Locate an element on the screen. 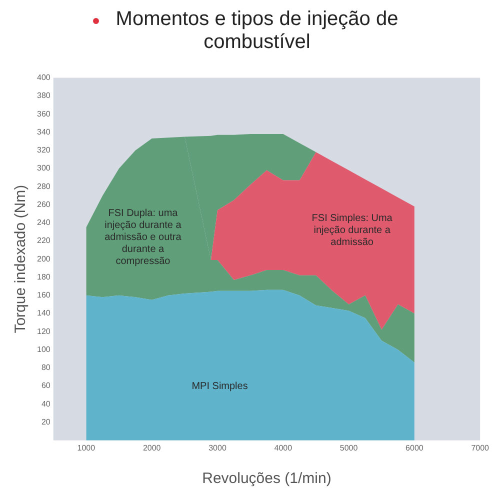 The height and width of the screenshot is (500, 500). annotation: FSI Simples: Uma injeção durante a admissão is located at coordinates (352, 230).